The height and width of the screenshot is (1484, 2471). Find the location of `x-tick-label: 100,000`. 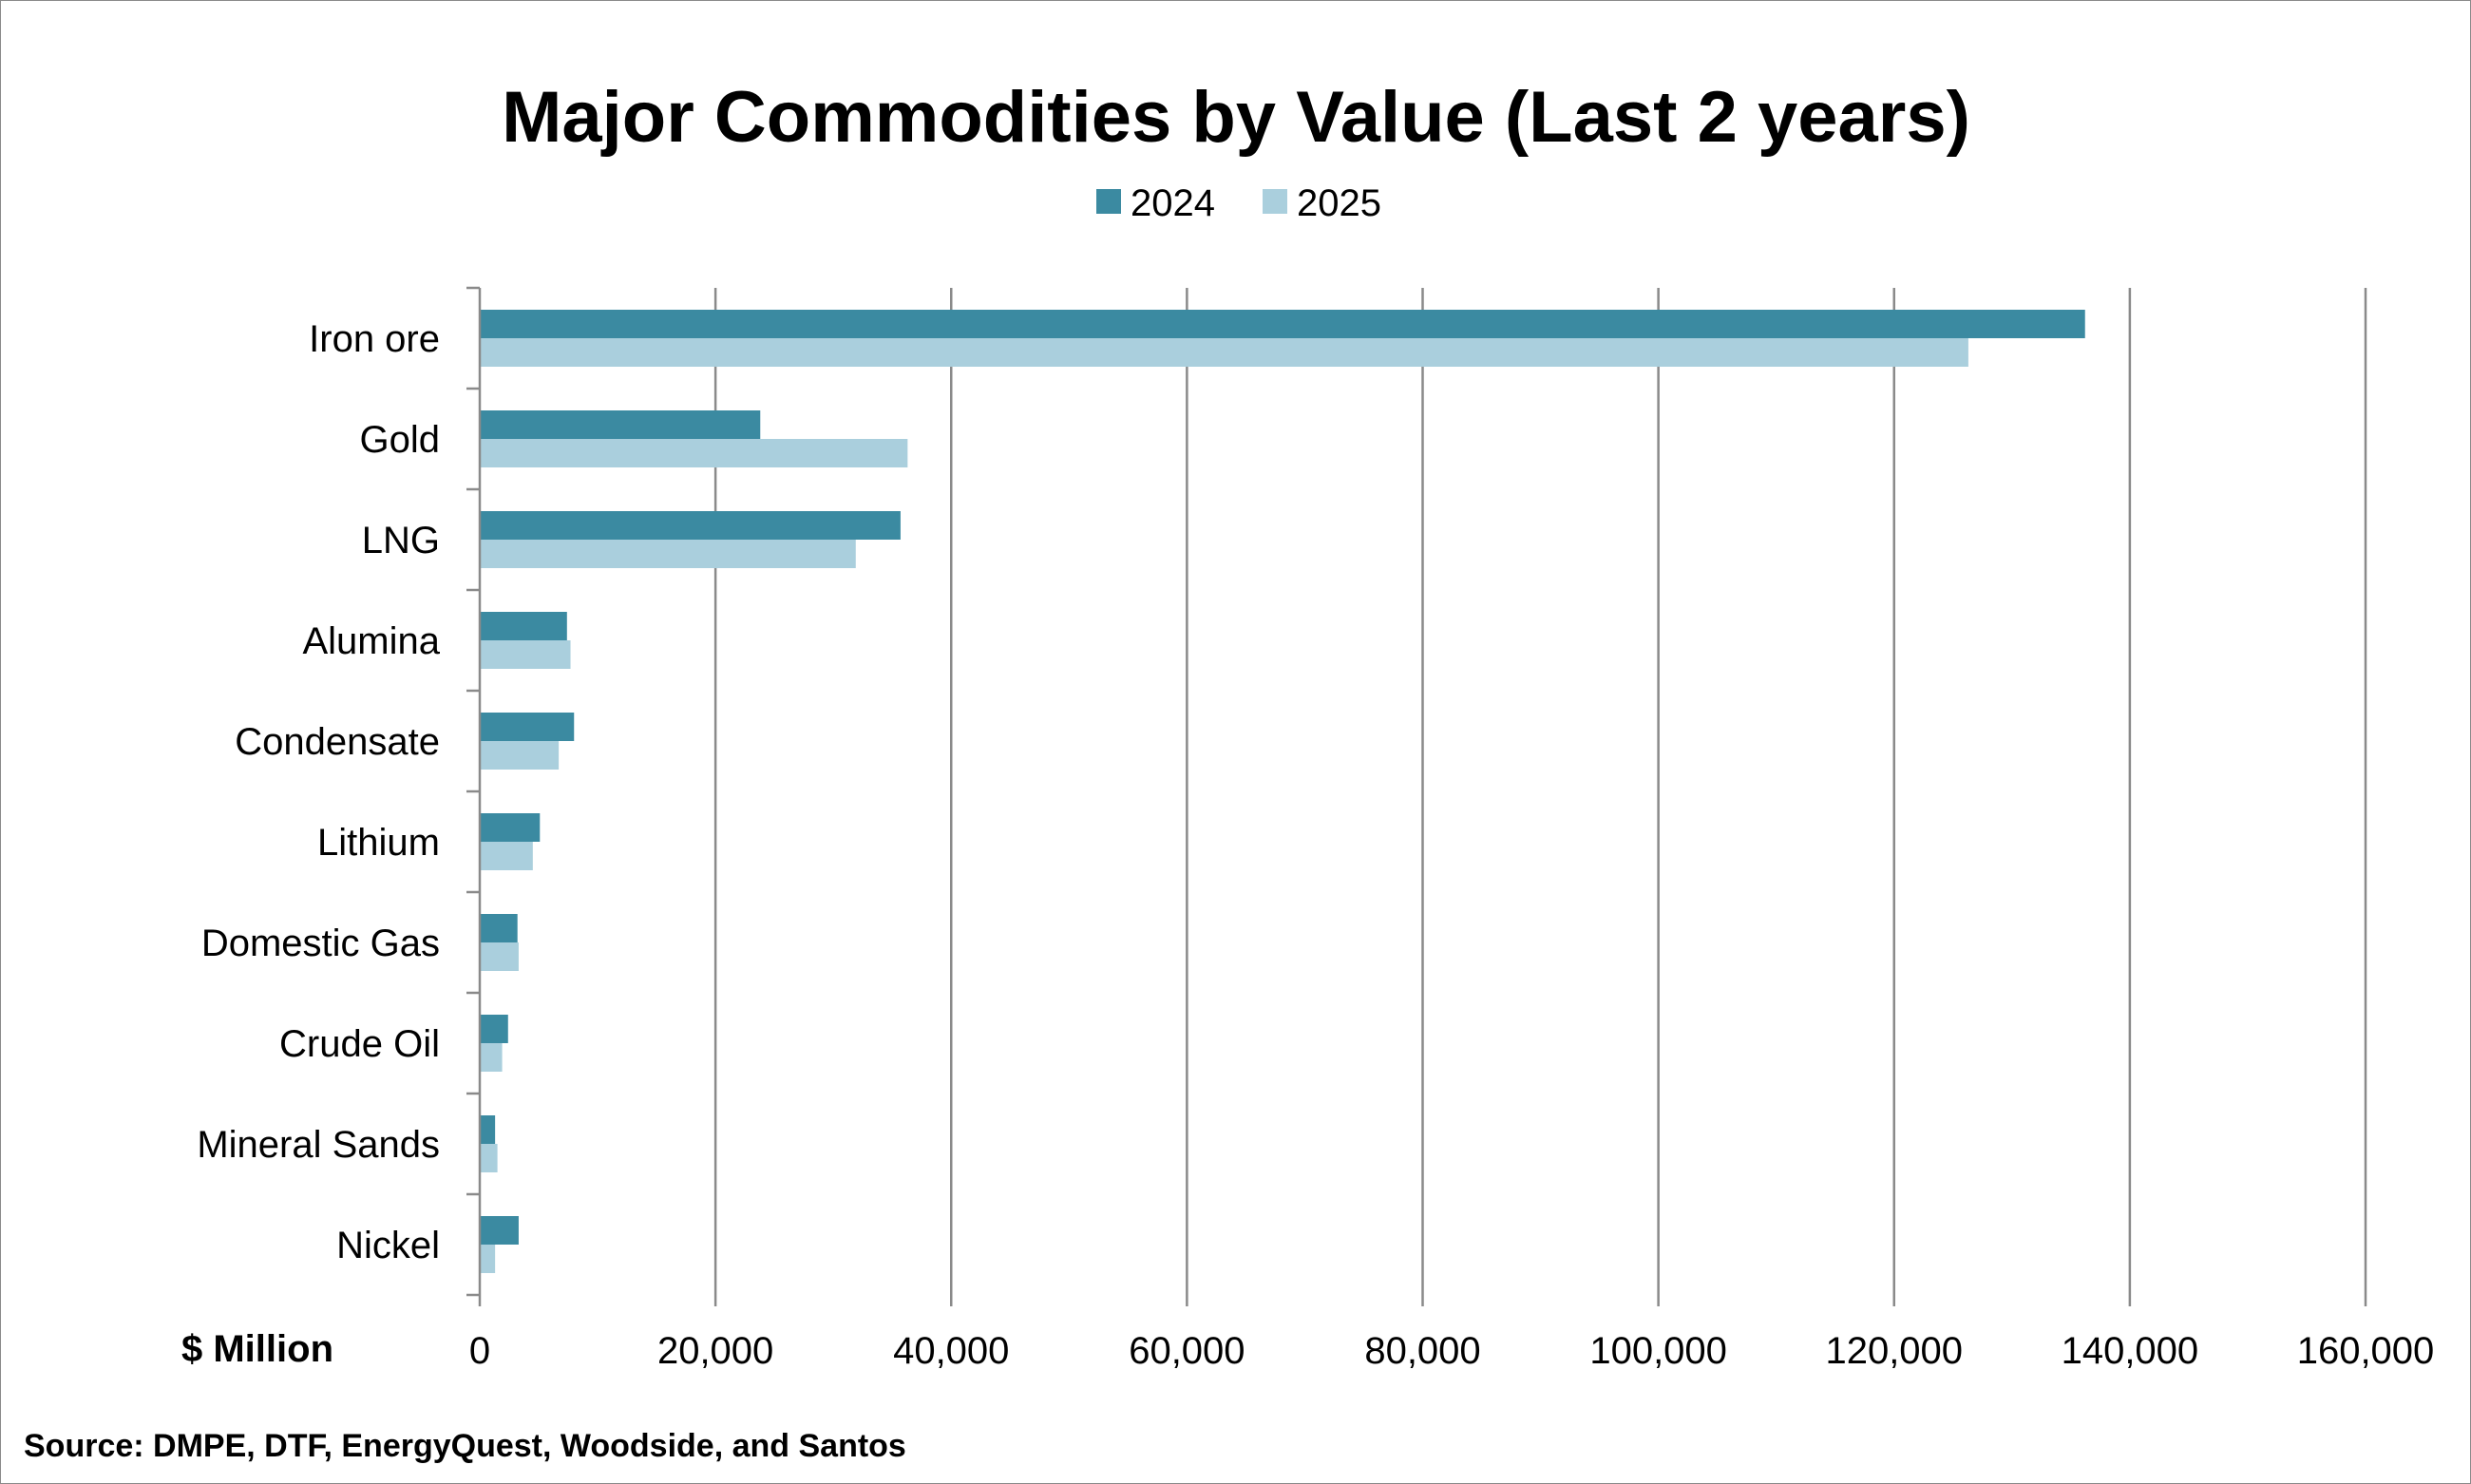

x-tick-label: 100,000 is located at coordinates (1658, 1351).